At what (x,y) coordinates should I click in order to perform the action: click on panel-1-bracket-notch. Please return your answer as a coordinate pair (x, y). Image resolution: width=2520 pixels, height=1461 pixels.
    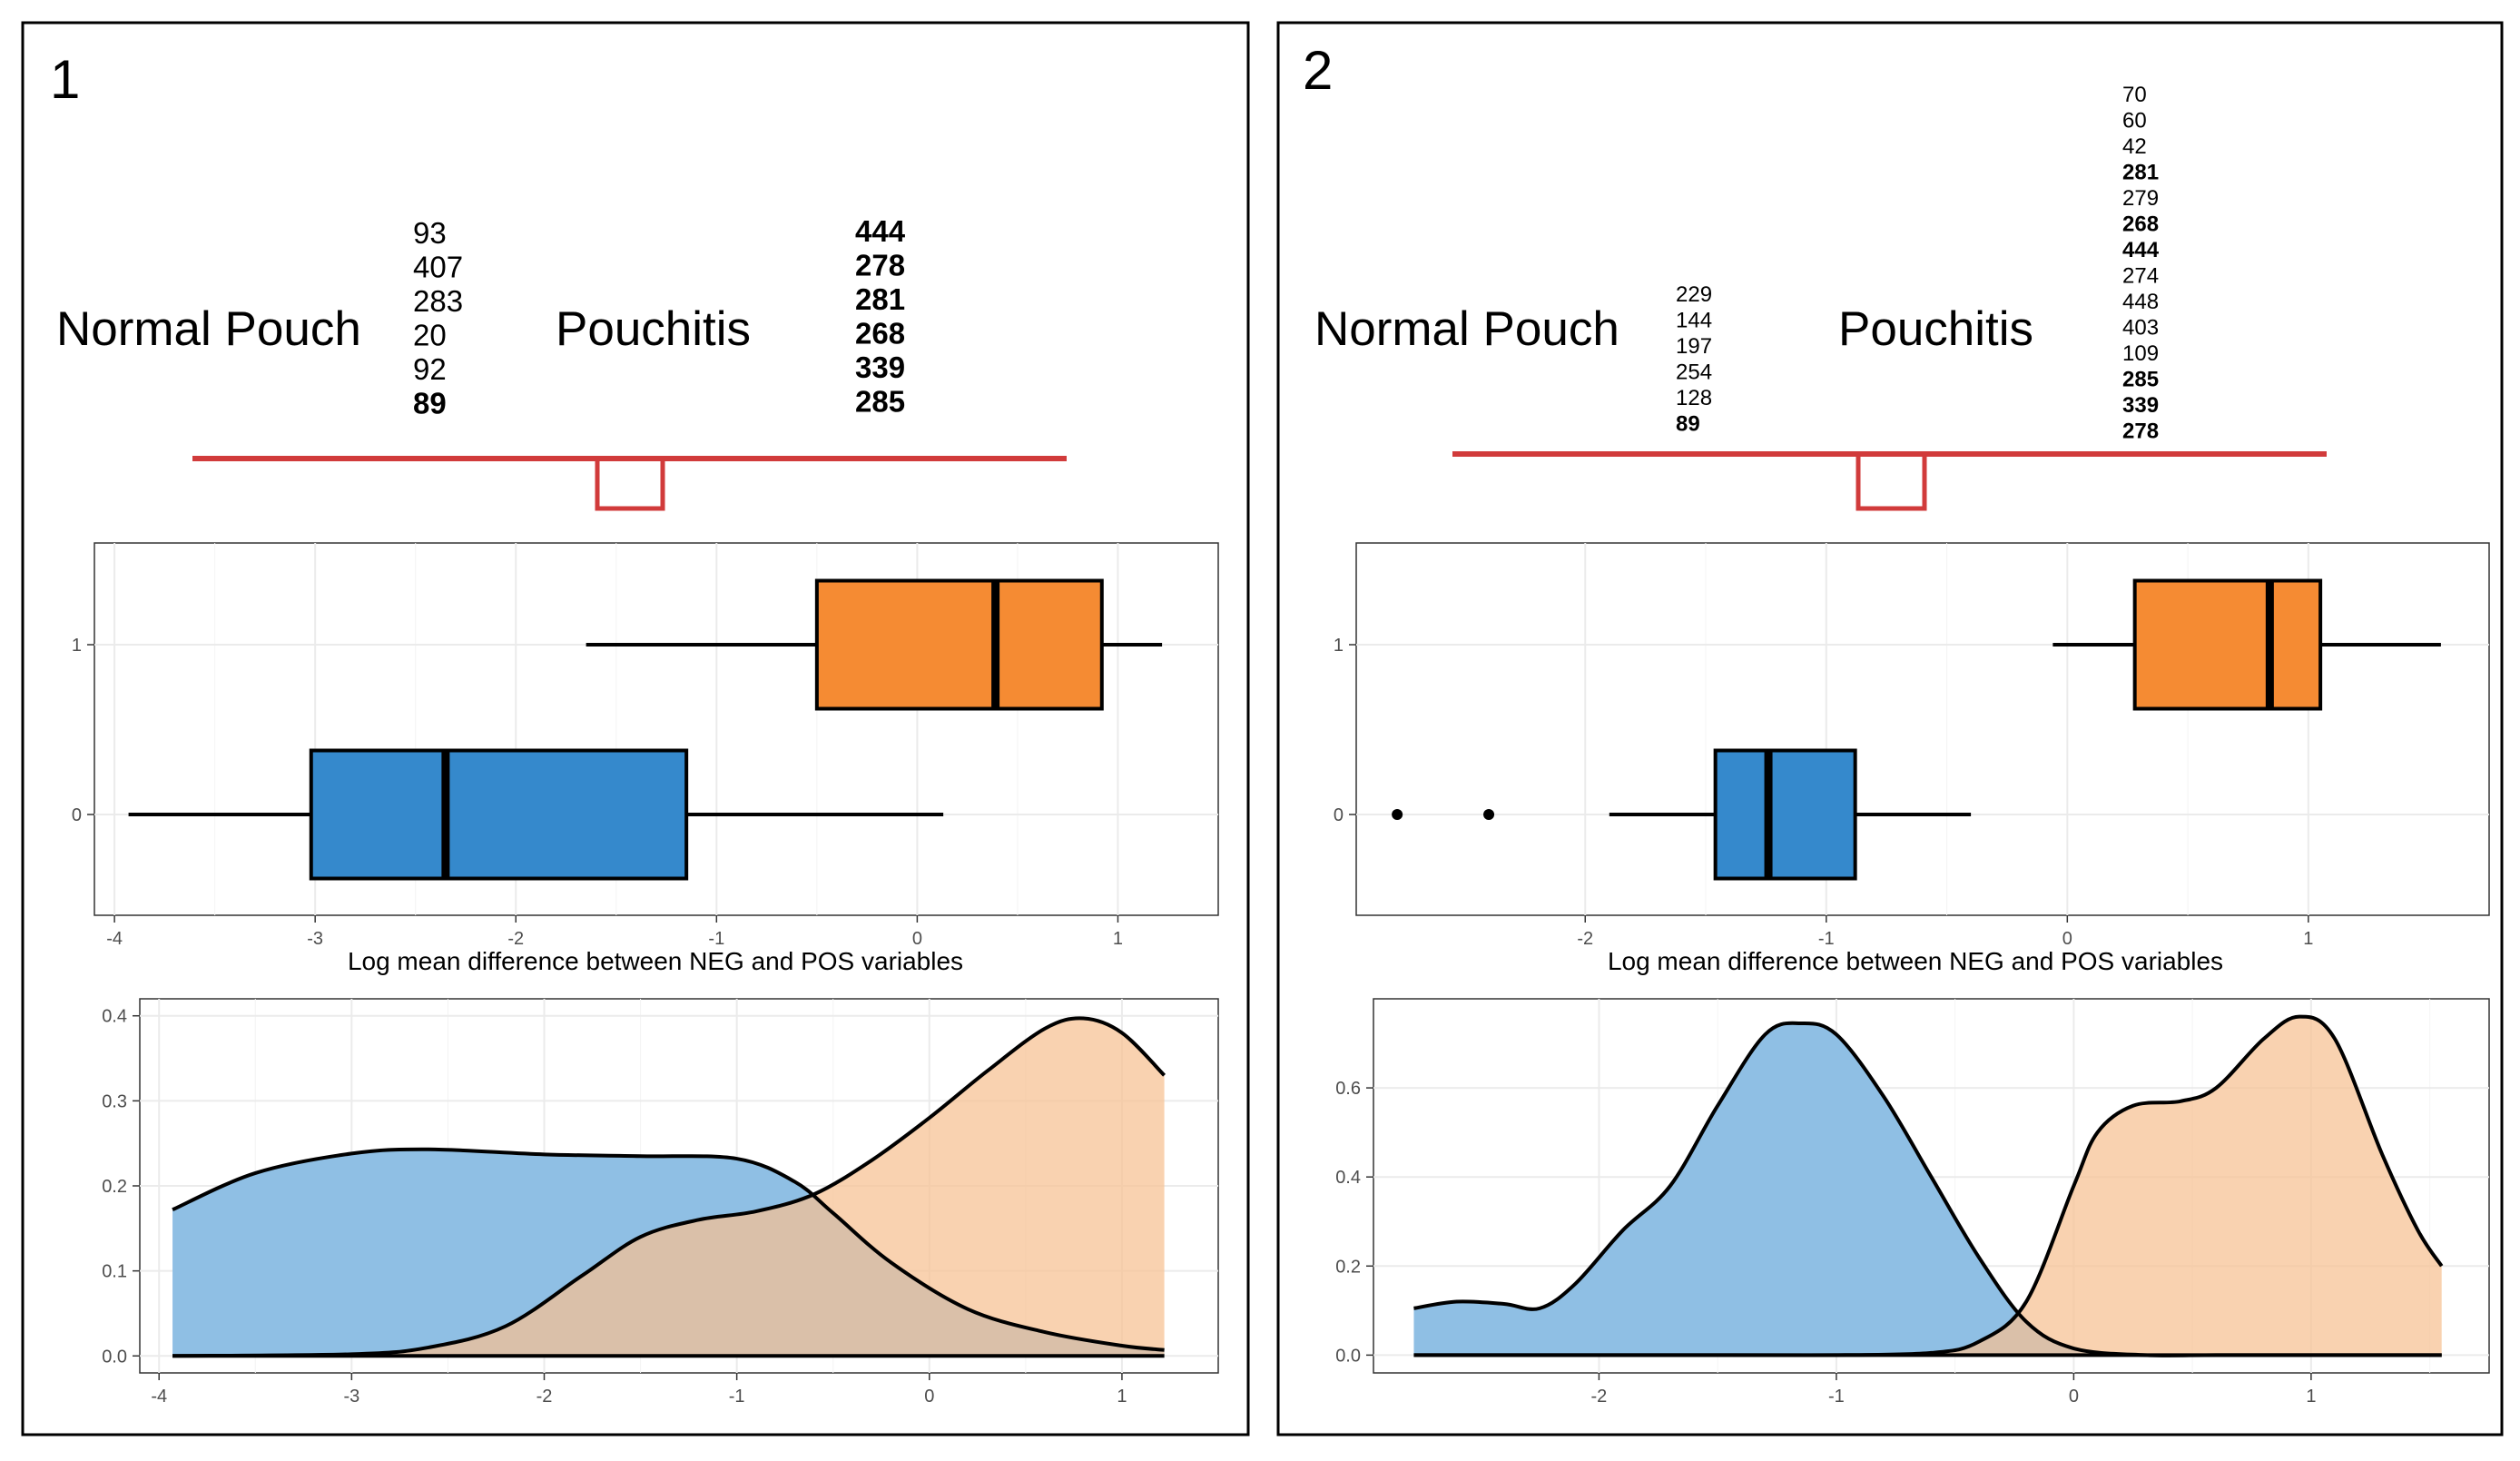
    Looking at the image, I should click on (630, 485).